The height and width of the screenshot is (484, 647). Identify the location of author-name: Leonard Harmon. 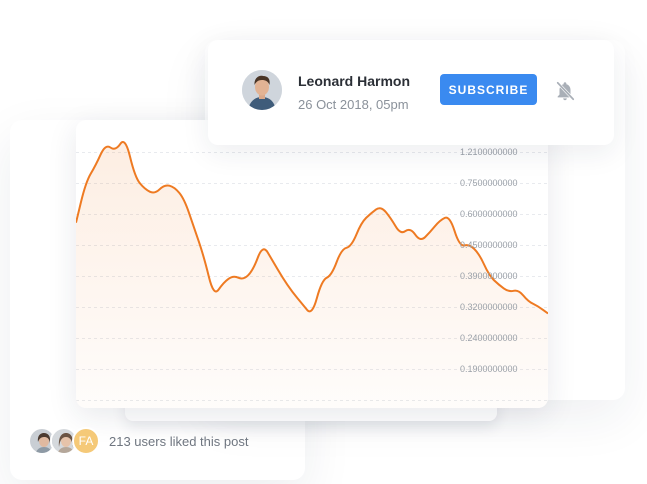
(354, 81).